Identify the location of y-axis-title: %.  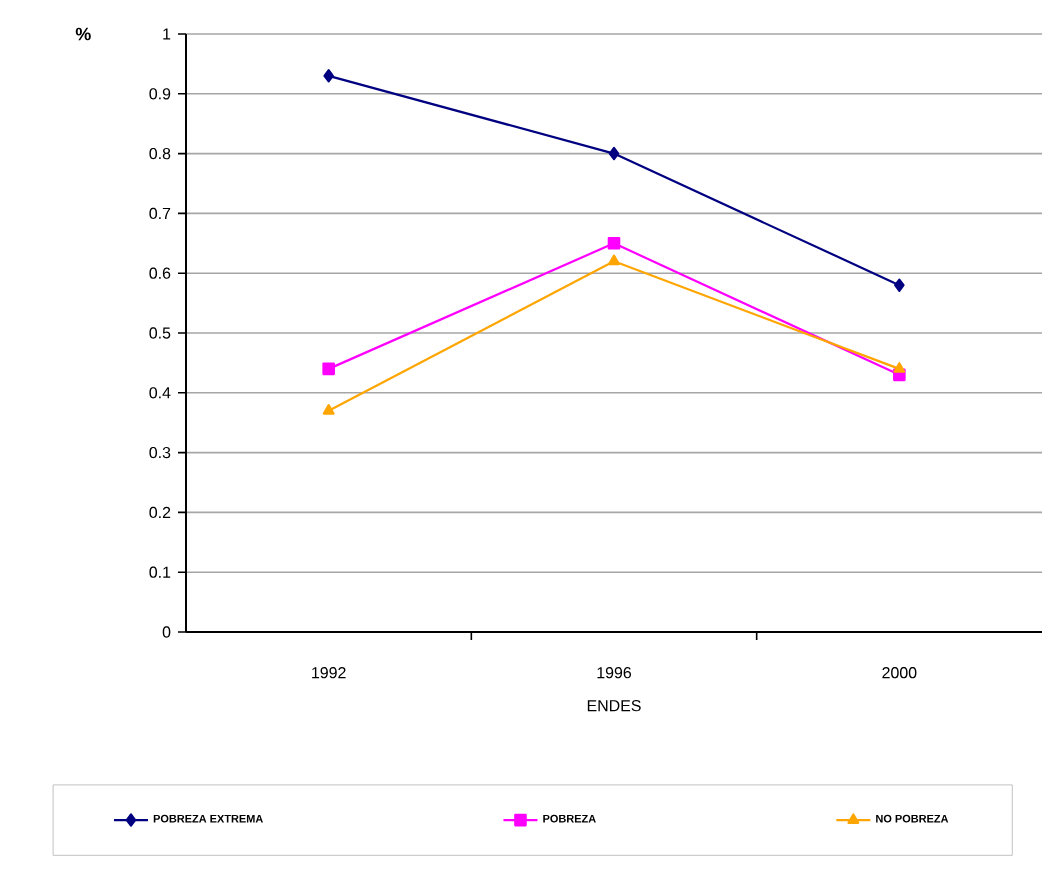
(83, 34).